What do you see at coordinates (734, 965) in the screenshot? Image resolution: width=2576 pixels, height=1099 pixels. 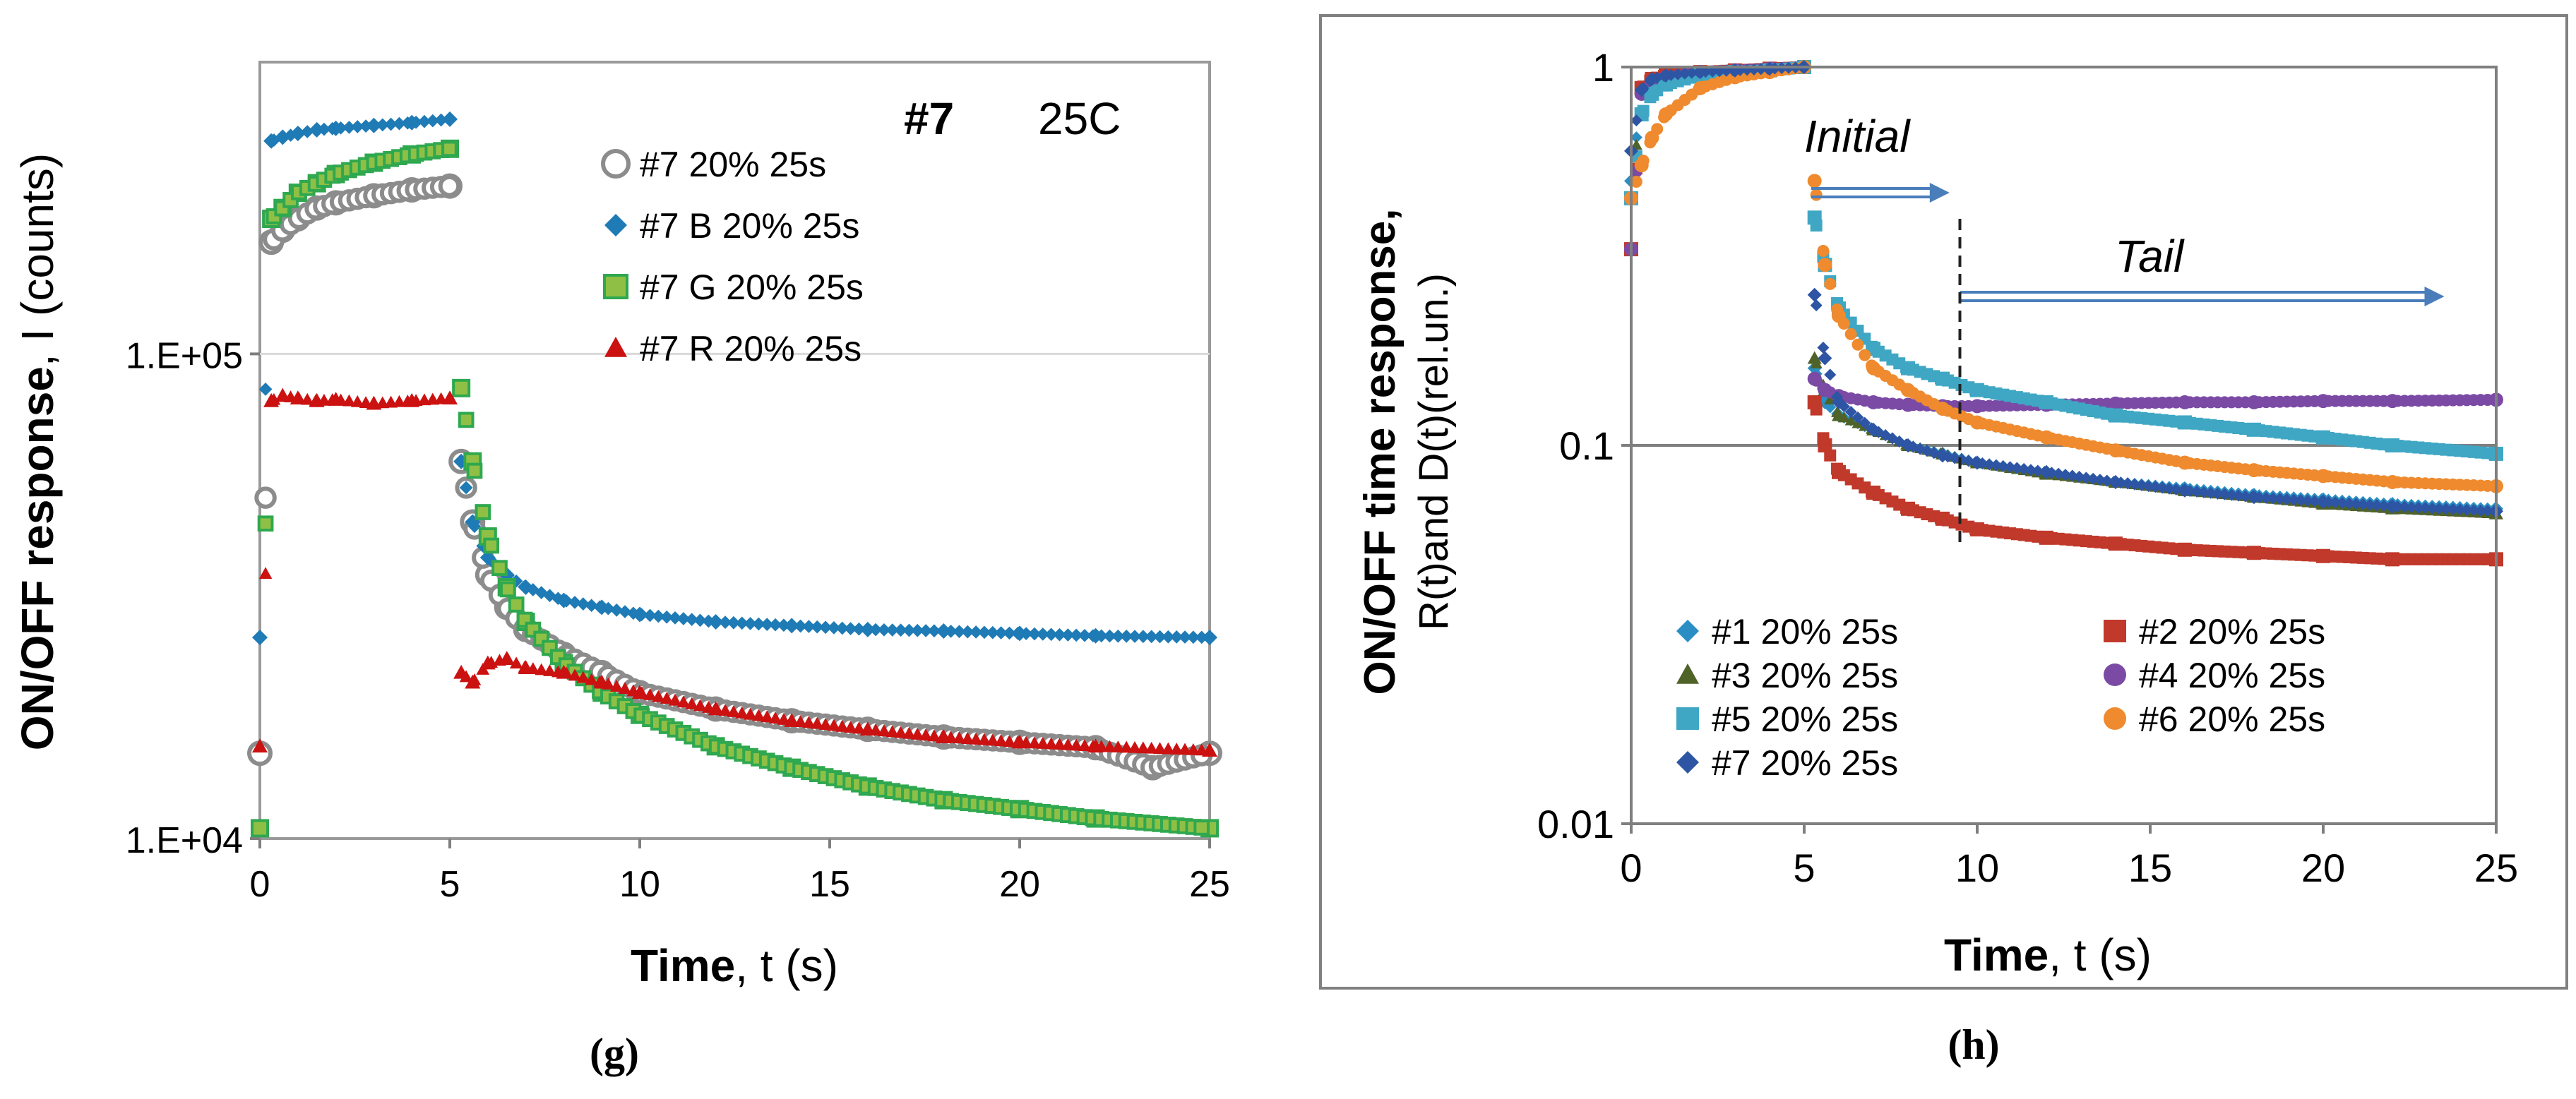 I see `panel-g-x-axis-label: Time, t (s)` at bounding box center [734, 965].